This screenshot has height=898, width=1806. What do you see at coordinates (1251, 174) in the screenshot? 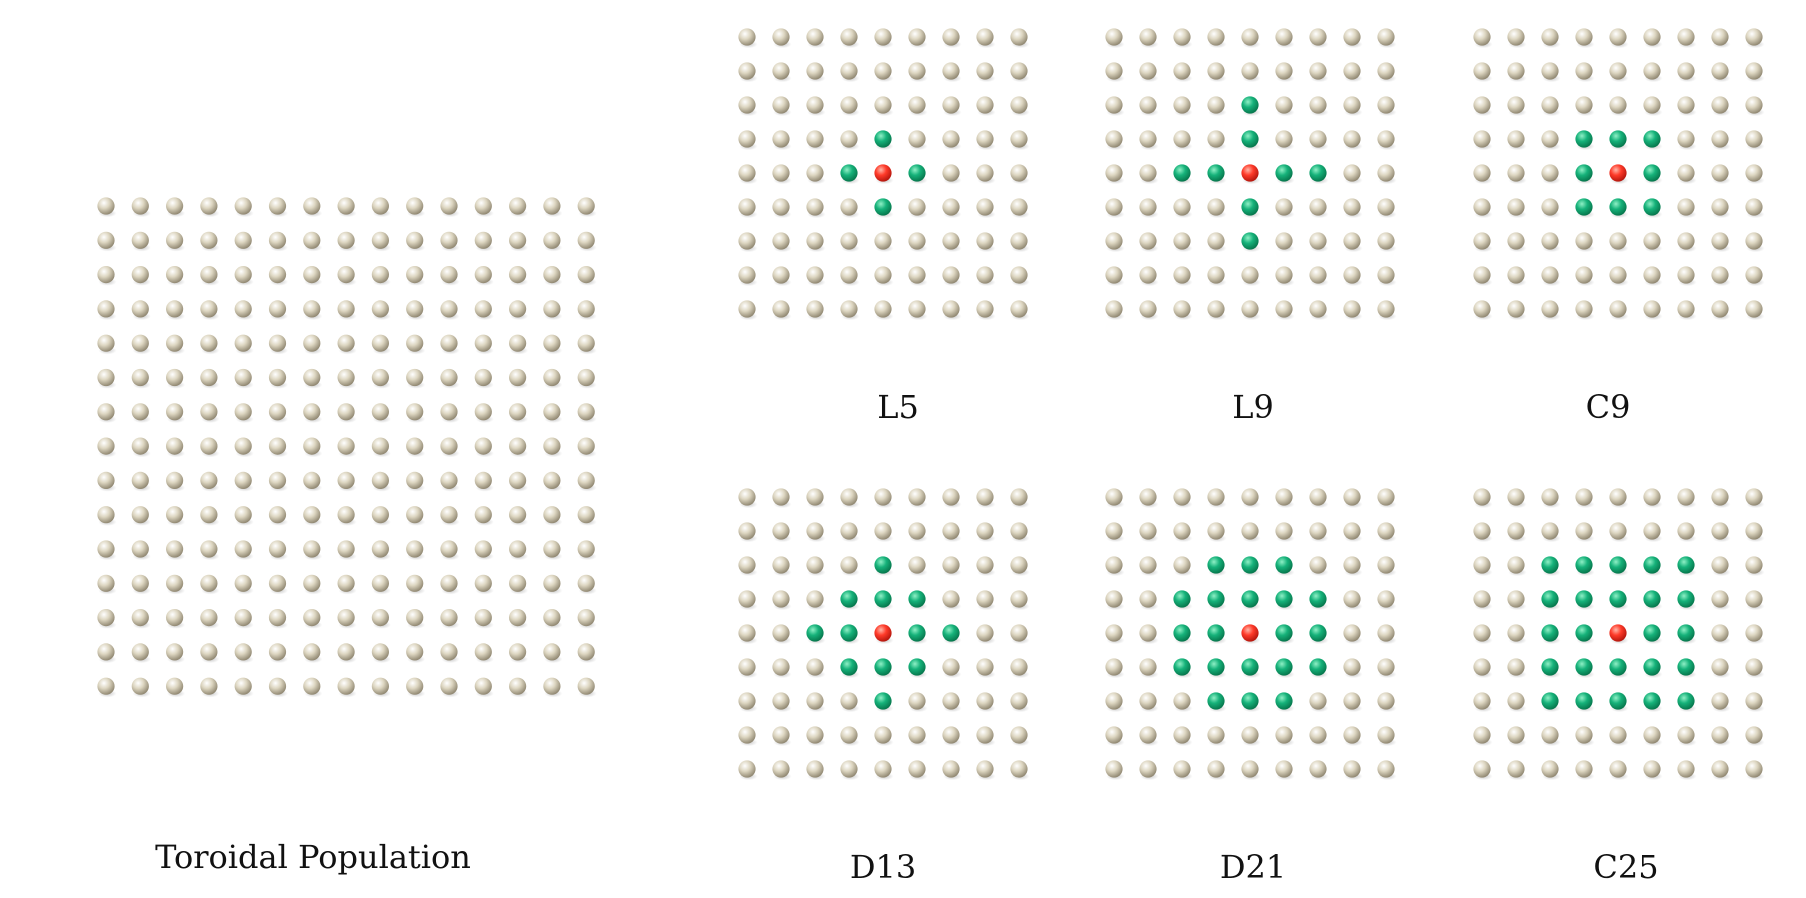
I see `center-individual-dot` at bounding box center [1251, 174].